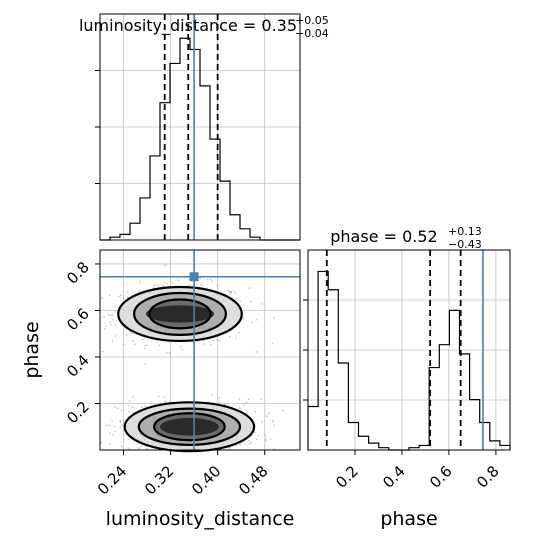  I want to click on title-sub: −0.43, so click(465, 244).